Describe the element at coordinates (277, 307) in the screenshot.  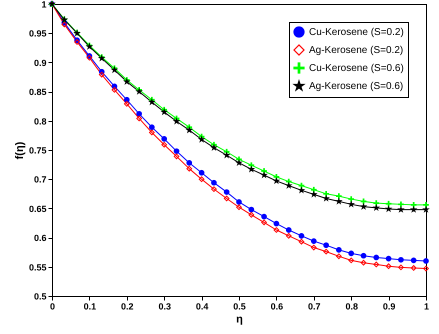
I see `x-tick-label: 0.6` at that location.